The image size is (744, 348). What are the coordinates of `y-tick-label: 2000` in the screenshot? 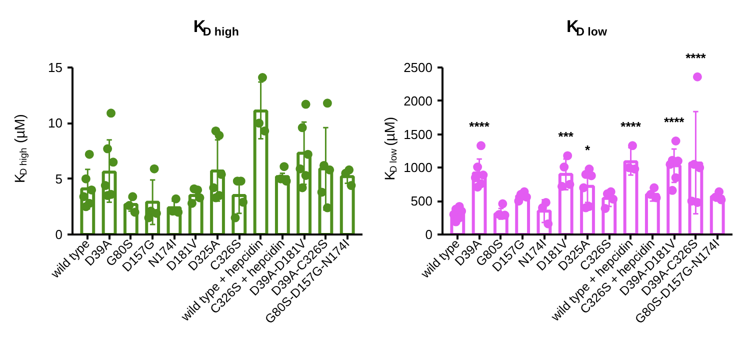 It's located at (418, 100).